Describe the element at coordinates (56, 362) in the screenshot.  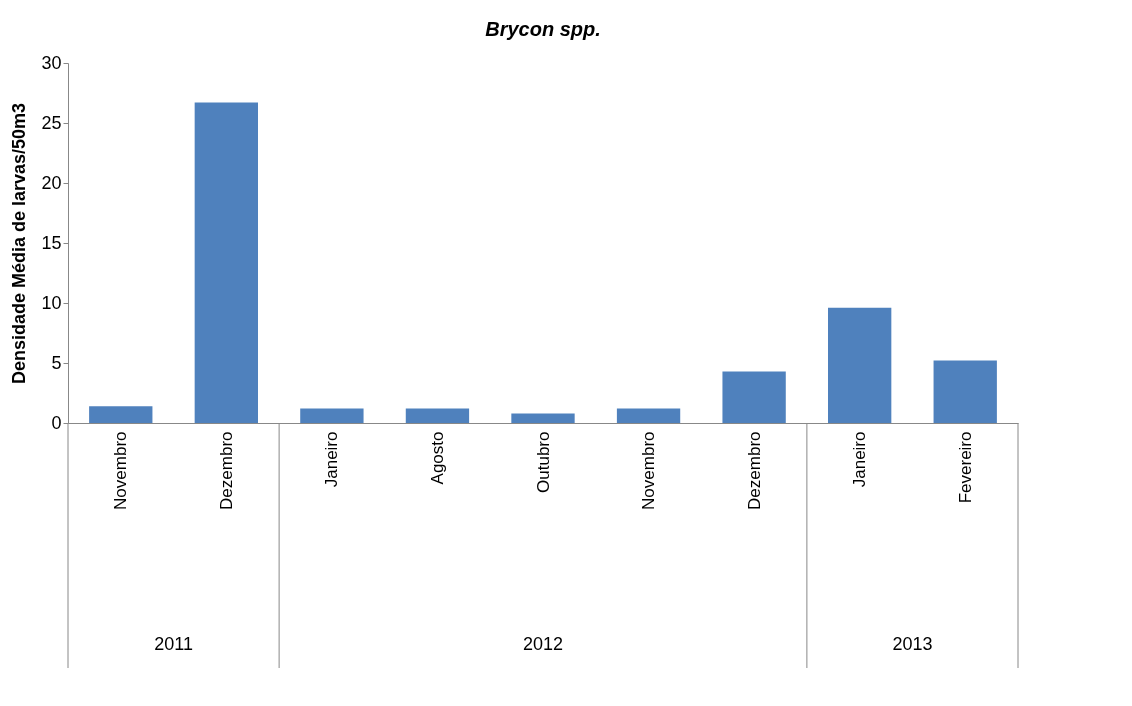
I see `y-tick-label: 5` at that location.